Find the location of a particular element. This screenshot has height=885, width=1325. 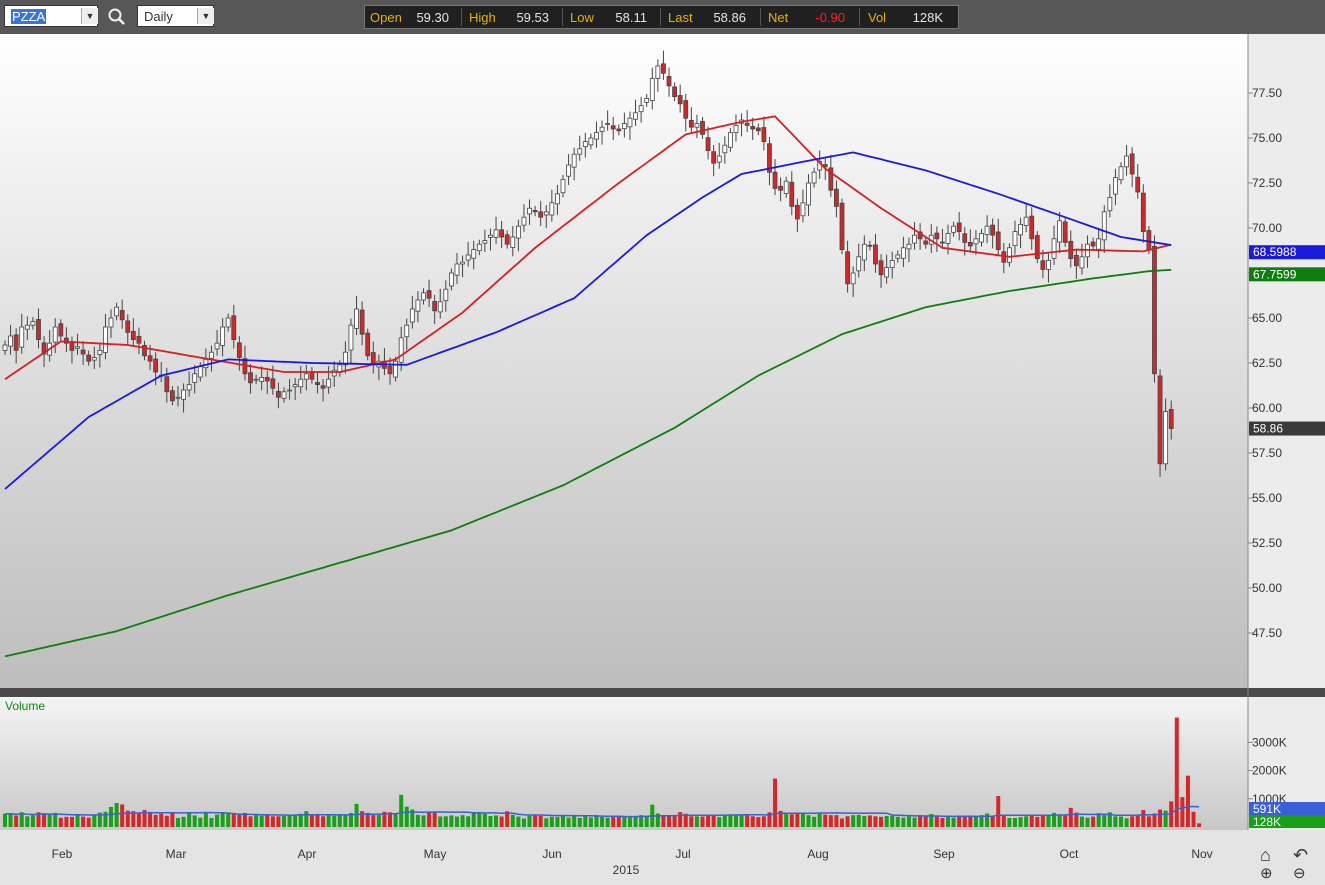

price-tick-label: 70.00 is located at coordinates (1267, 228).